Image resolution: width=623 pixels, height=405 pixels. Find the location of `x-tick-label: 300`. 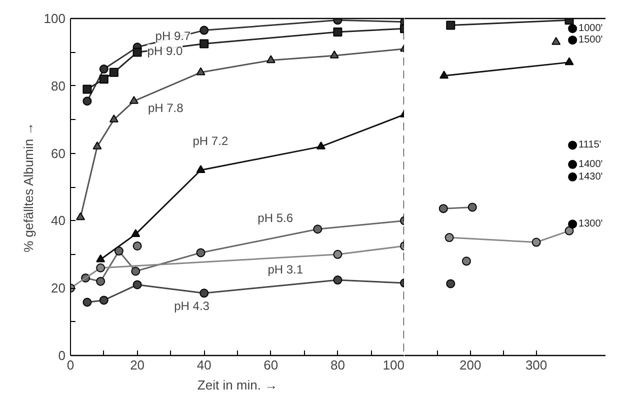

x-tick-label: 300 is located at coordinates (536, 365).